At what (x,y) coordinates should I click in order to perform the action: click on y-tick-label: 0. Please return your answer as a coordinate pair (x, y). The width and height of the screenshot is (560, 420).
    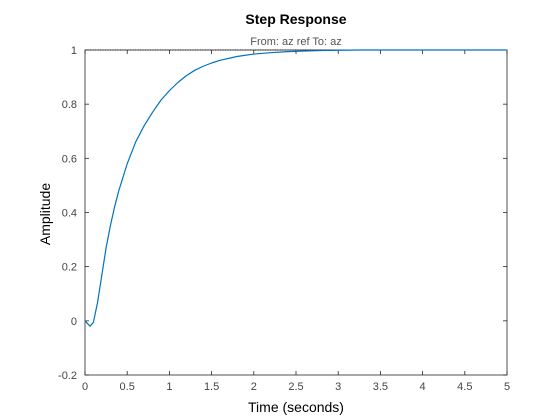
    Looking at the image, I should click on (74, 322).